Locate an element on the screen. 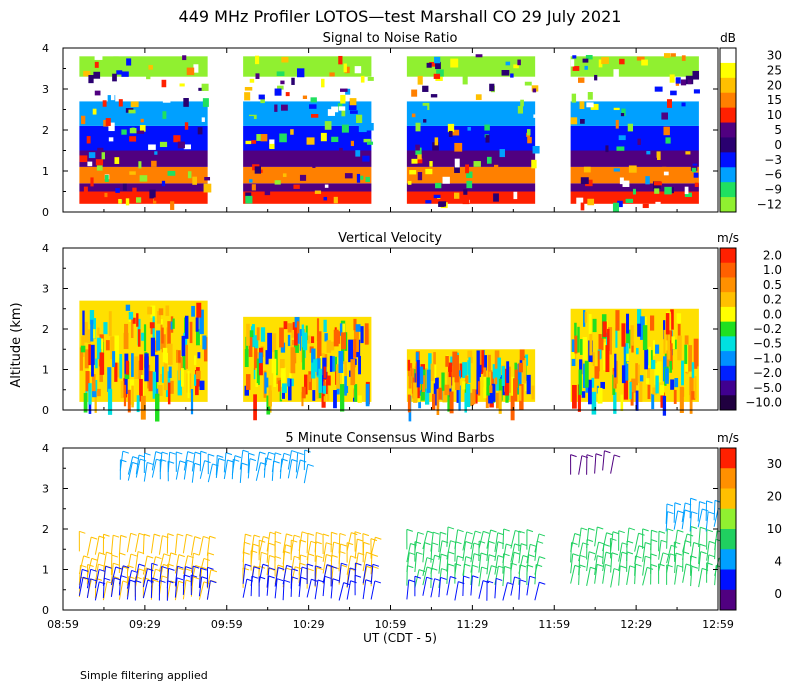 This screenshot has width=800, height=700. y-tick-label: 2 is located at coordinates (45, 529).